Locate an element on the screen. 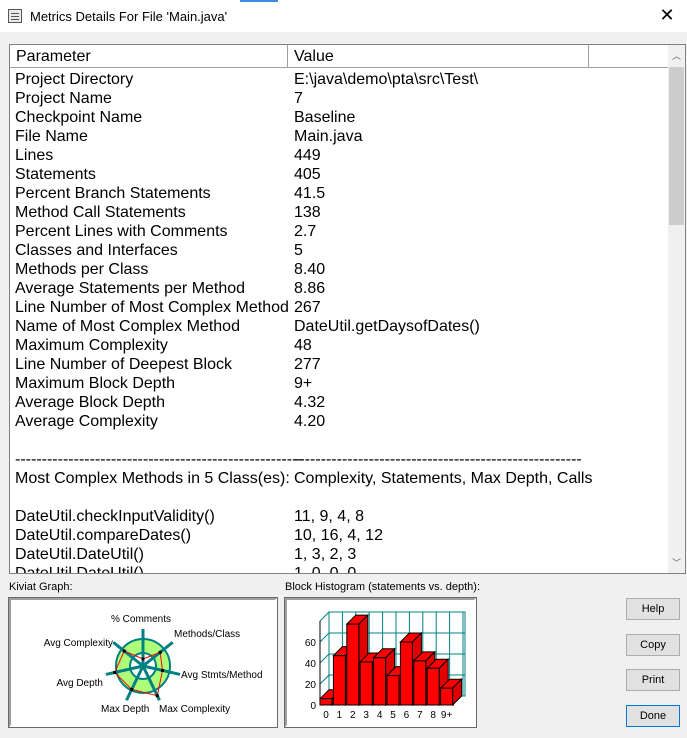 This screenshot has height=738, width=687. table-row: DateUtil.checkInputValidity() 11, 9, 4, 8 is located at coordinates (189, 516).